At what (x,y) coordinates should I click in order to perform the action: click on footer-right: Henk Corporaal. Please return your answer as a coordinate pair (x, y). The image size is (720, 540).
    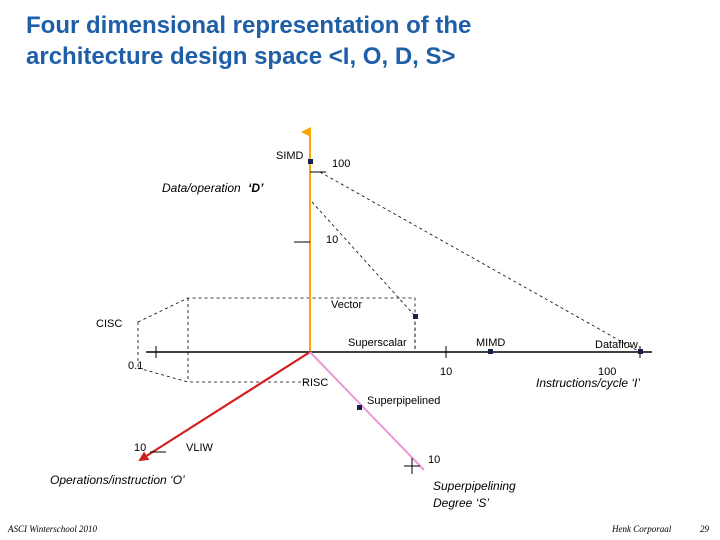
    Looking at the image, I should click on (641, 529).